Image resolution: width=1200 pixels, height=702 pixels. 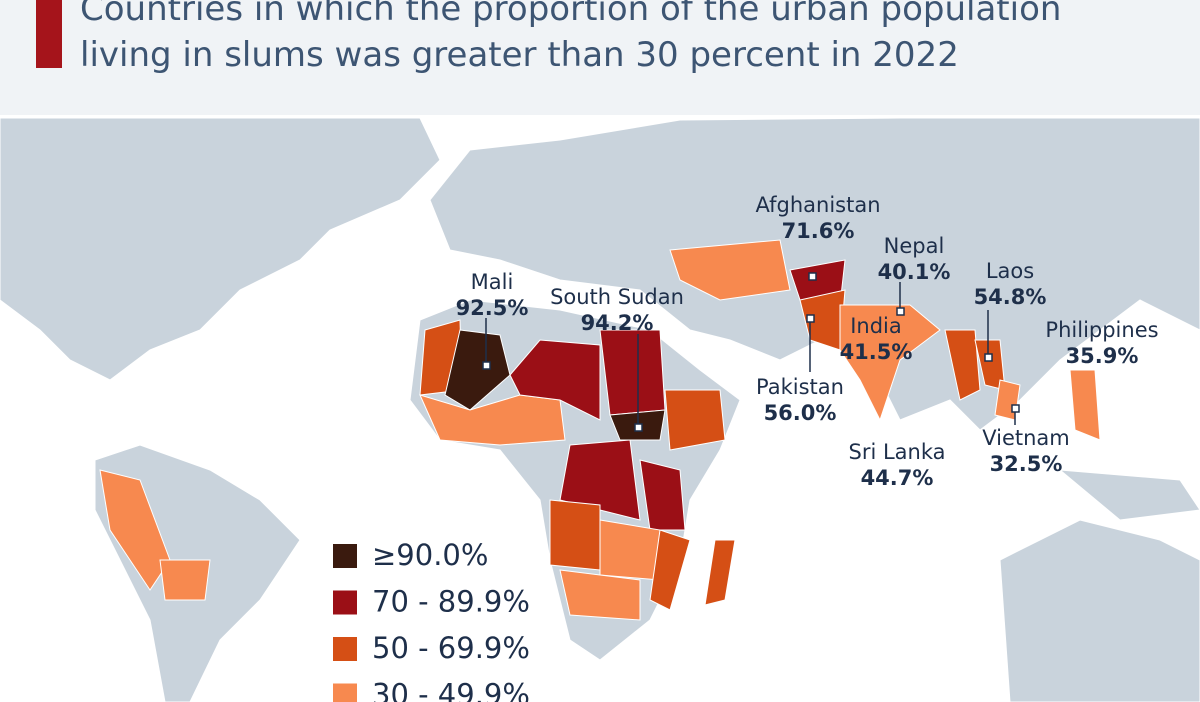 What do you see at coordinates (1026, 438) in the screenshot?
I see `country-name: Vietnam` at bounding box center [1026, 438].